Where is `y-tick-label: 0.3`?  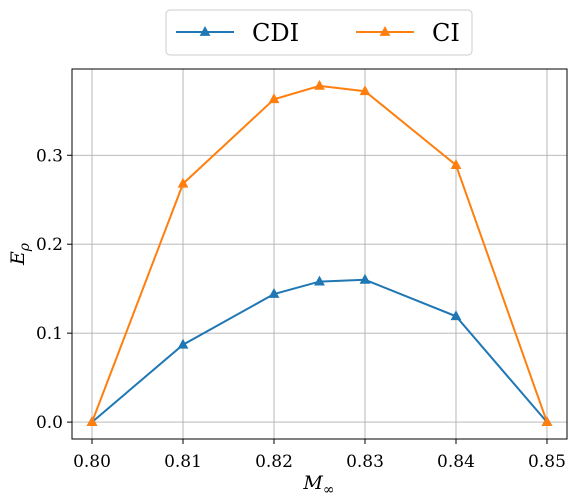 y-tick-label: 0.3 is located at coordinates (49, 156).